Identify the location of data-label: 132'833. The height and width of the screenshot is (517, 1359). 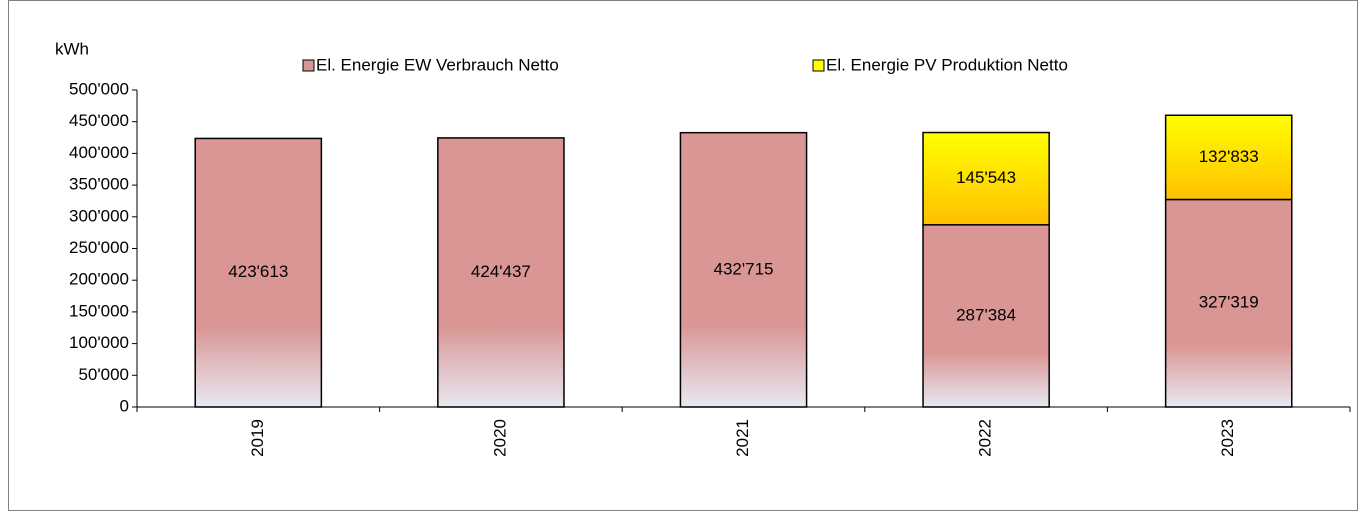
(1229, 156).